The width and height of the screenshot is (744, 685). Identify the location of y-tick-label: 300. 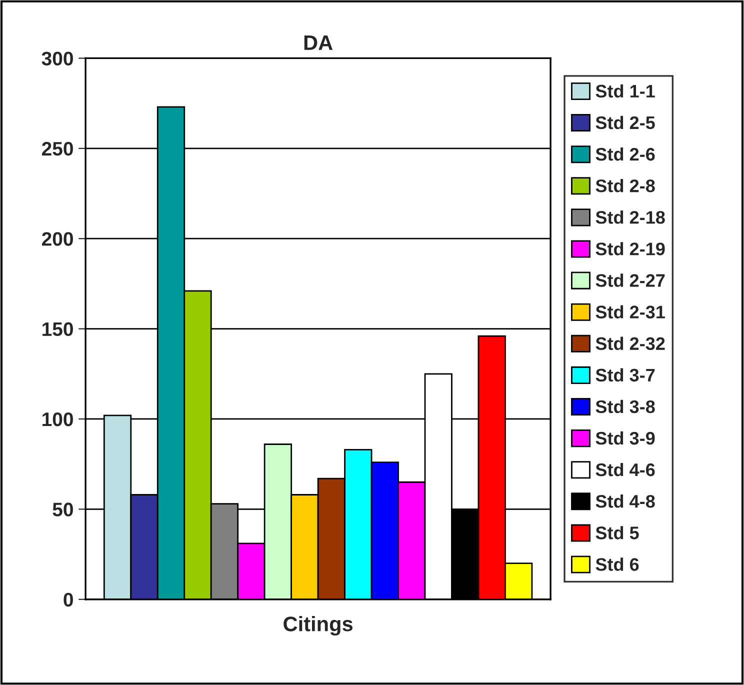
(57, 59).